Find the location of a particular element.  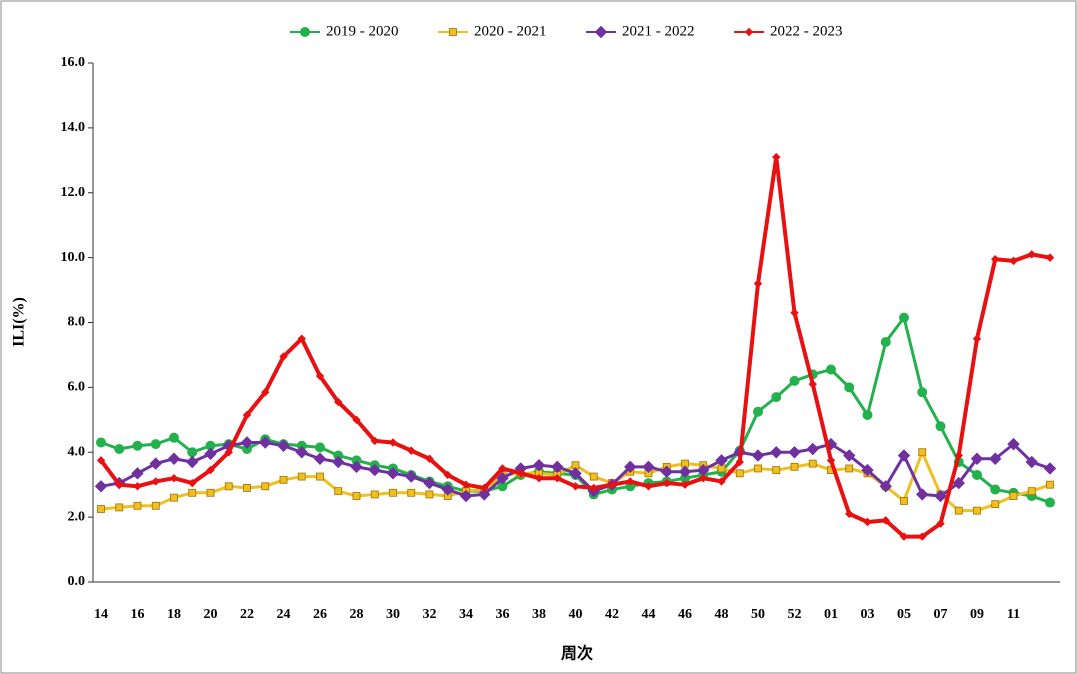

x-axis-title: 周次 is located at coordinates (577, 653).